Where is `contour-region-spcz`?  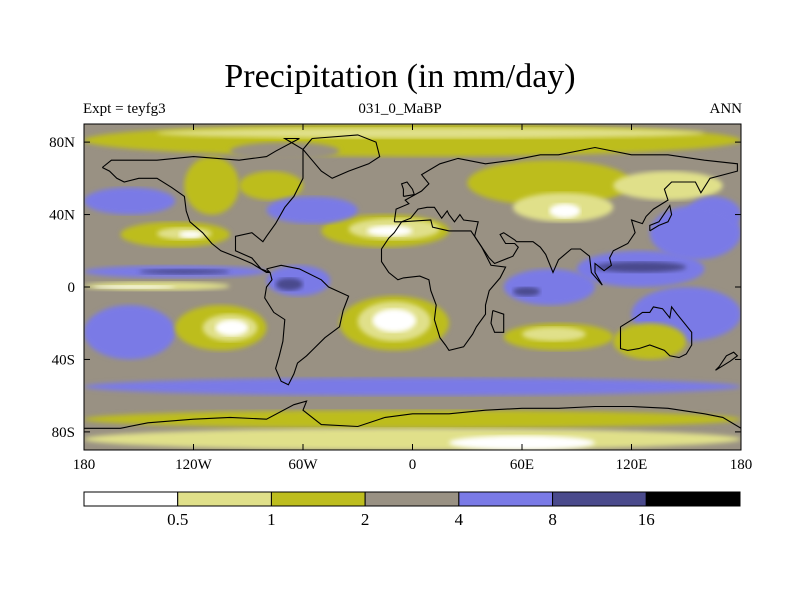
contour-region-spcz is located at coordinates (130, 332).